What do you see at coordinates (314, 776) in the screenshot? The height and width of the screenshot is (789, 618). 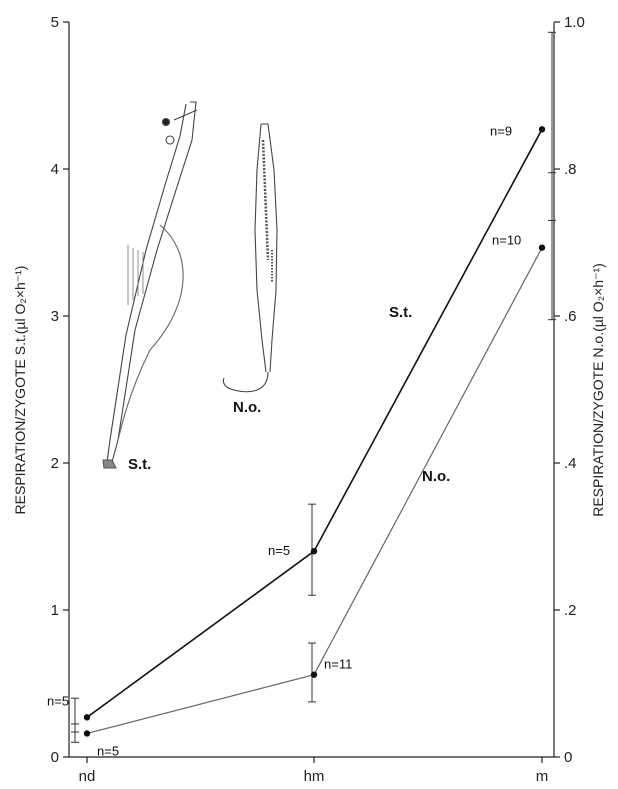 I see `x-tick-label: hm` at bounding box center [314, 776].